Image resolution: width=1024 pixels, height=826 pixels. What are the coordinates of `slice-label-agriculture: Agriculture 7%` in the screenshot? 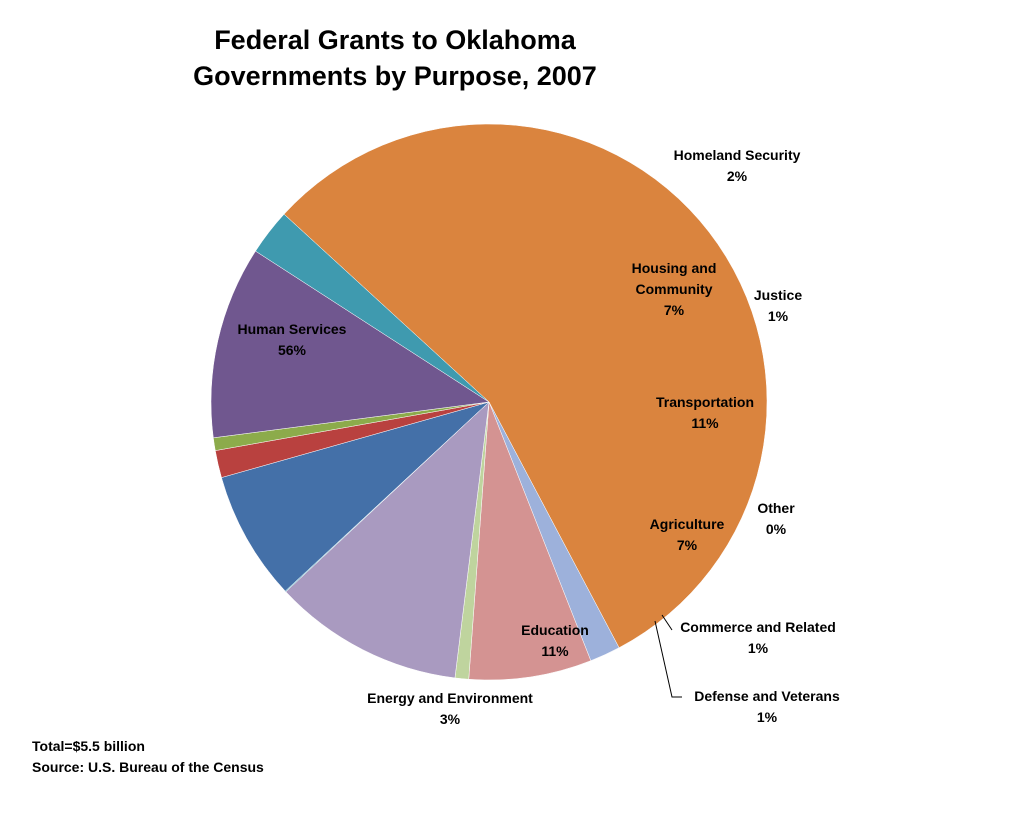 It's located at (687, 534).